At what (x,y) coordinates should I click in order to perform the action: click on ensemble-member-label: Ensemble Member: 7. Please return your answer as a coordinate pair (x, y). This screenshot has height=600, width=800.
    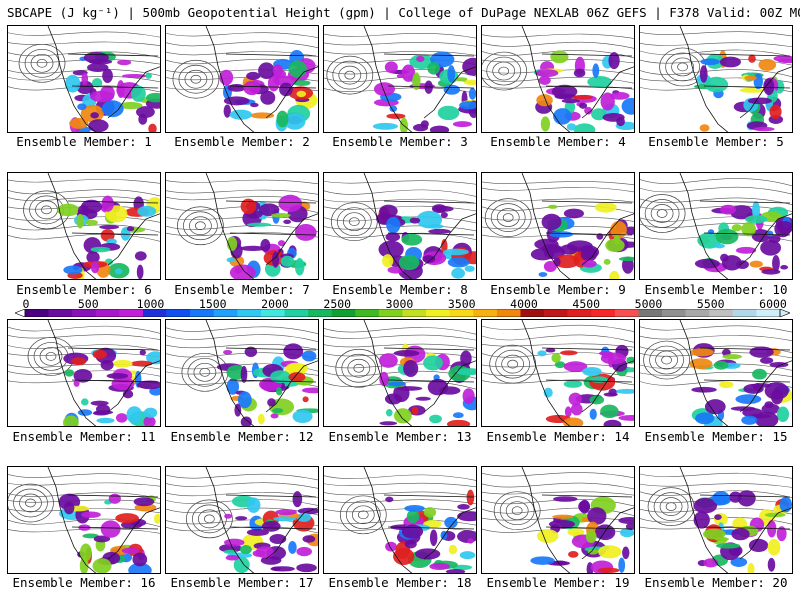
    Looking at the image, I should click on (242, 289).